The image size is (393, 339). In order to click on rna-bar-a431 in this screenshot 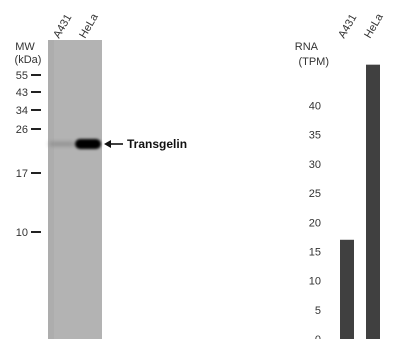, I will do `click(347, 289)`.